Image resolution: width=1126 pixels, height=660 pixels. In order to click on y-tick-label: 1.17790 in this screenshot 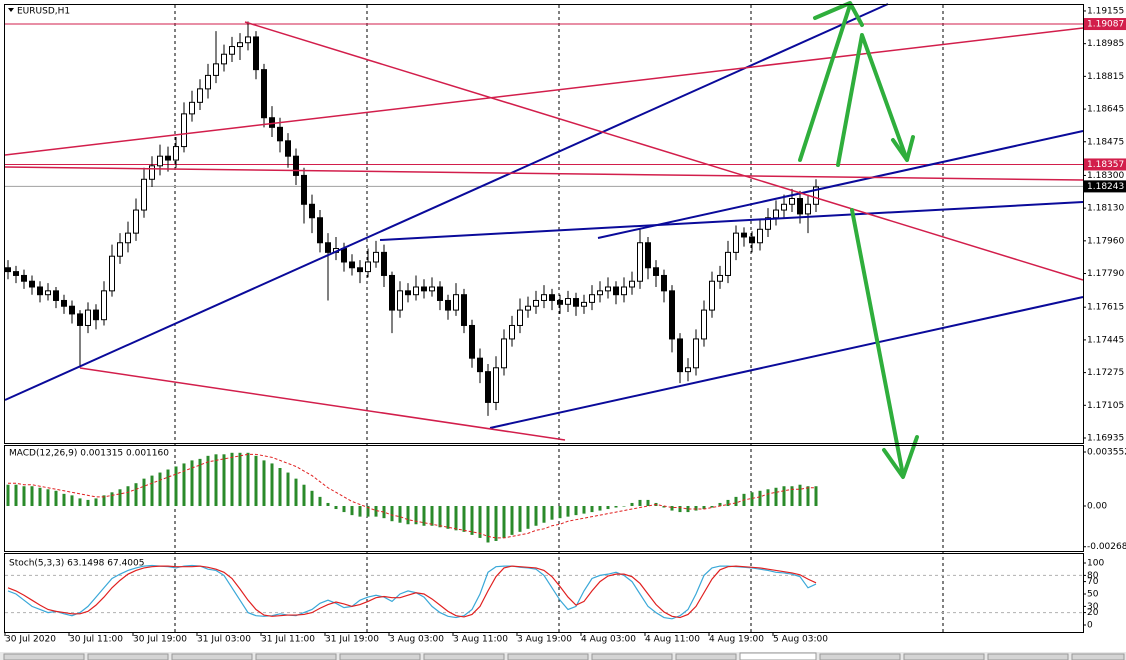, I will do `click(1105, 274)`.